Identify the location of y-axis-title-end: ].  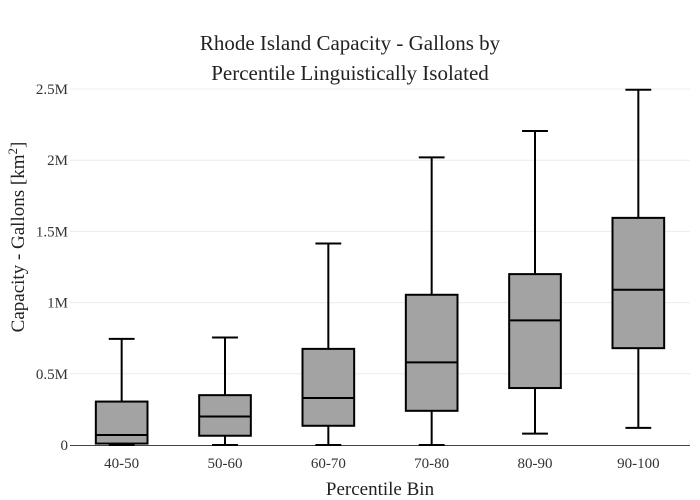
(18, 145).